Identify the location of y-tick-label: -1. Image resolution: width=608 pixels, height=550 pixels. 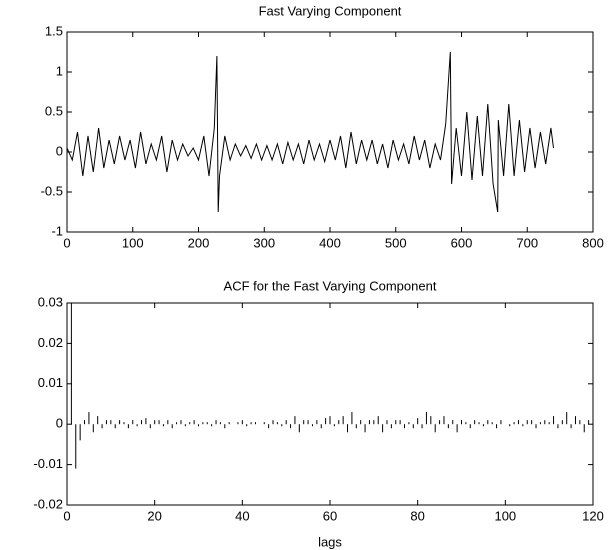
(57, 230).